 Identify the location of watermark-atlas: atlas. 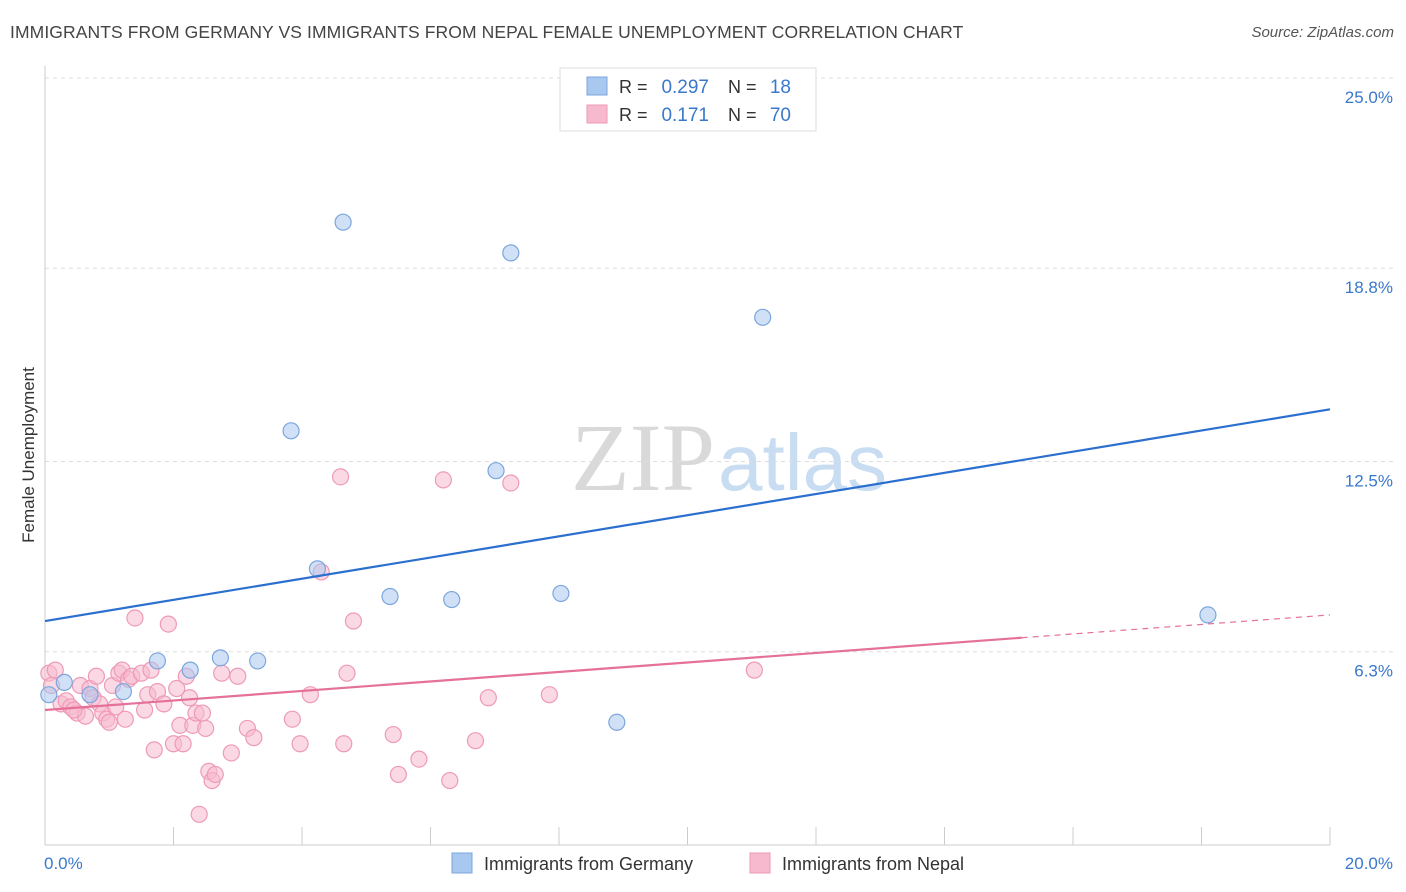
(802, 462).